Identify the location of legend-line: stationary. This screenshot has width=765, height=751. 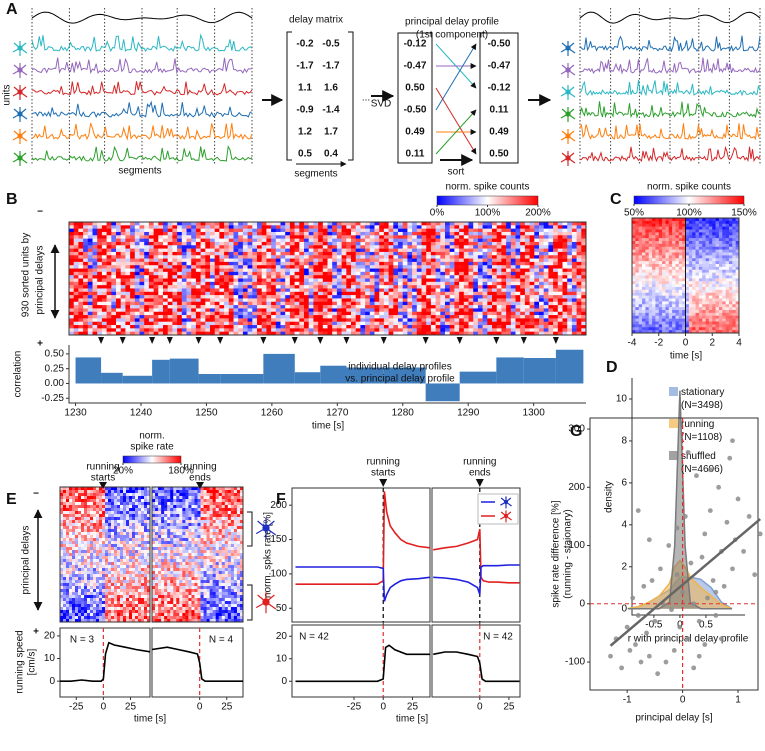
(702, 392).